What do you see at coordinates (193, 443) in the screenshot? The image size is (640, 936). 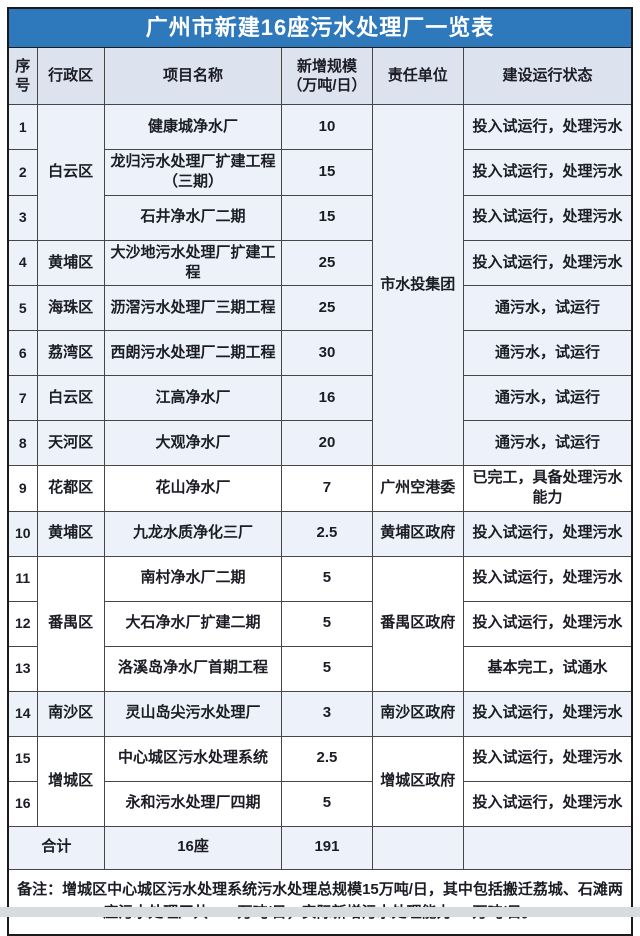 I see `cell-project: 大观净水厂` at bounding box center [193, 443].